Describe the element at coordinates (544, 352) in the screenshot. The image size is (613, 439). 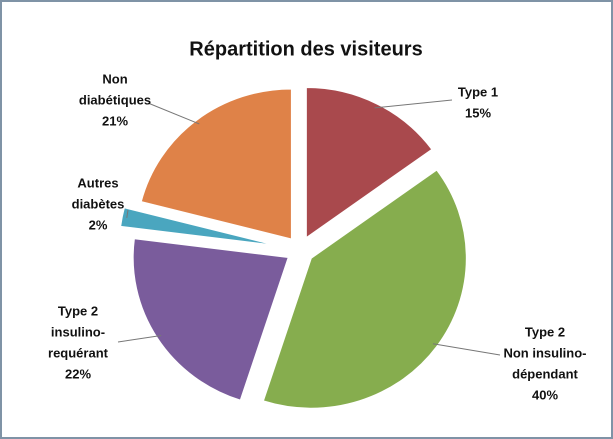
I see `slice-label: Non insulino-` at that location.